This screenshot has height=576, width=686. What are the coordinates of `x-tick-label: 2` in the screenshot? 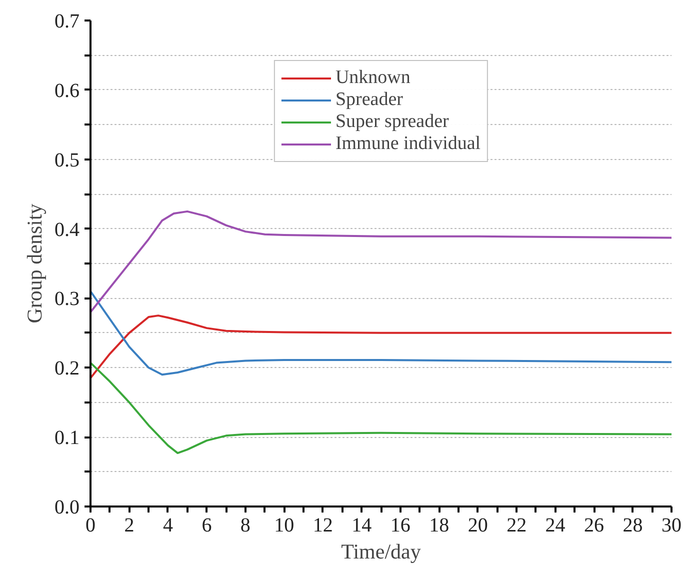 It's located at (129, 525).